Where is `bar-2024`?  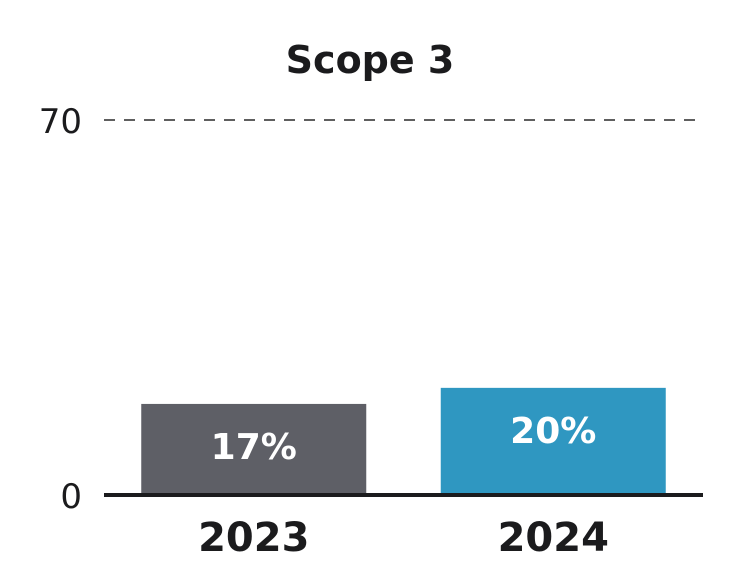
bar-2024 is located at coordinates (553, 441).